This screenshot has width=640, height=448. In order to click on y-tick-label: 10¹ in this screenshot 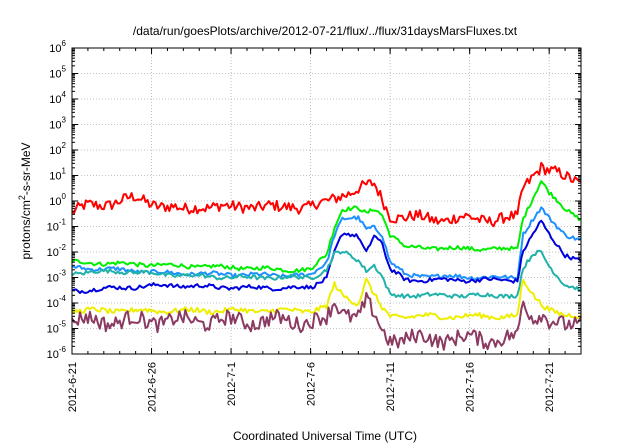, I will do `click(57, 175)`.